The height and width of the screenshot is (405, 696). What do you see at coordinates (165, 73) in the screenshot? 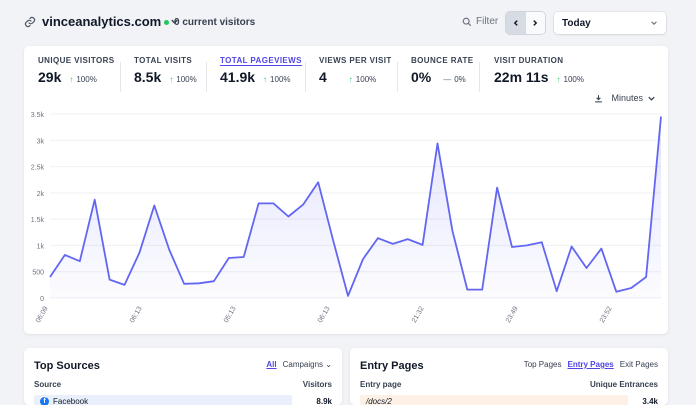
I see `metric-total-visits: TOTAL VISITS 8.5k ↑ 100%` at bounding box center [165, 73].